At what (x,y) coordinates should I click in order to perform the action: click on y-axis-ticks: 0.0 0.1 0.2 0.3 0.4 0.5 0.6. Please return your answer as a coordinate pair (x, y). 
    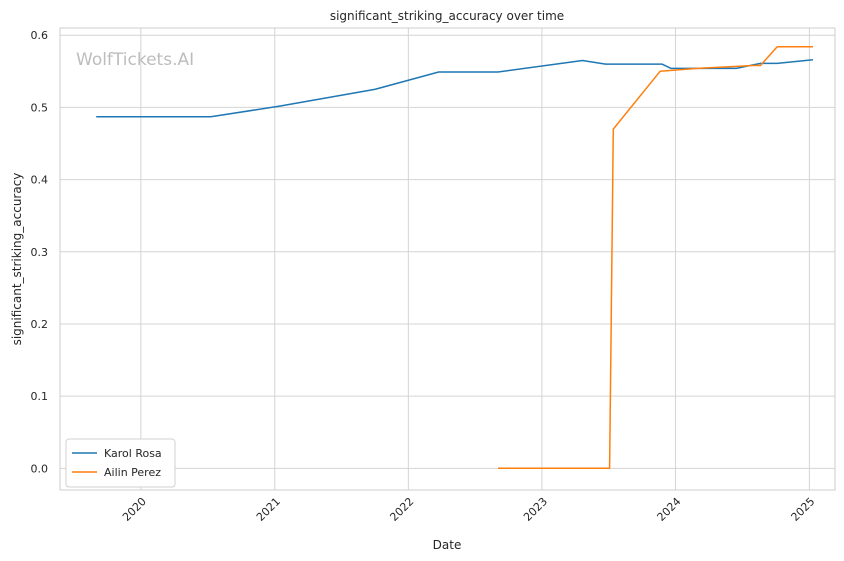
    Looking at the image, I should click on (40, 252).